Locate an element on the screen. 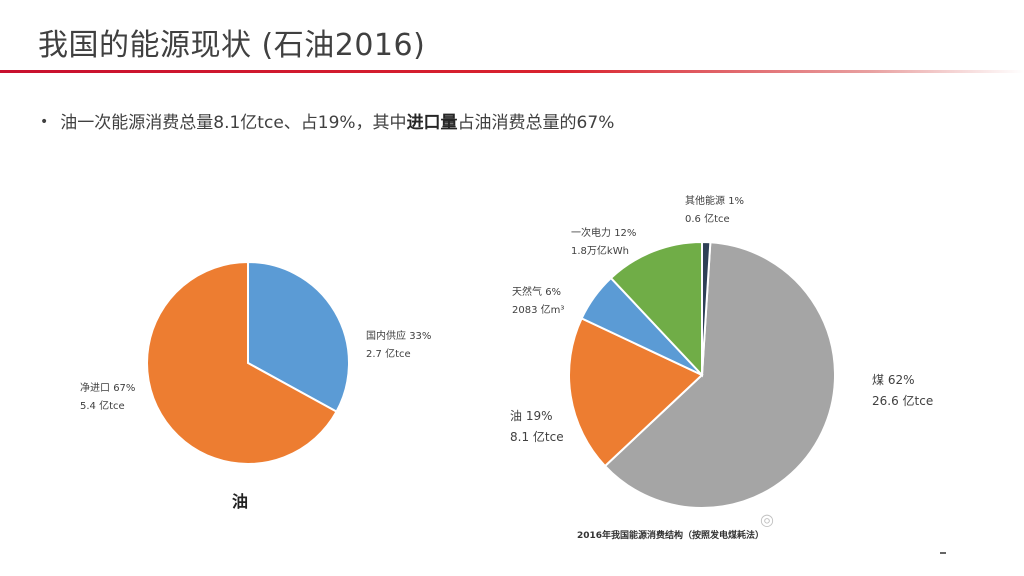  label-natural-gas: 天然气 6% 2083 亿m³ is located at coordinates (538, 302).